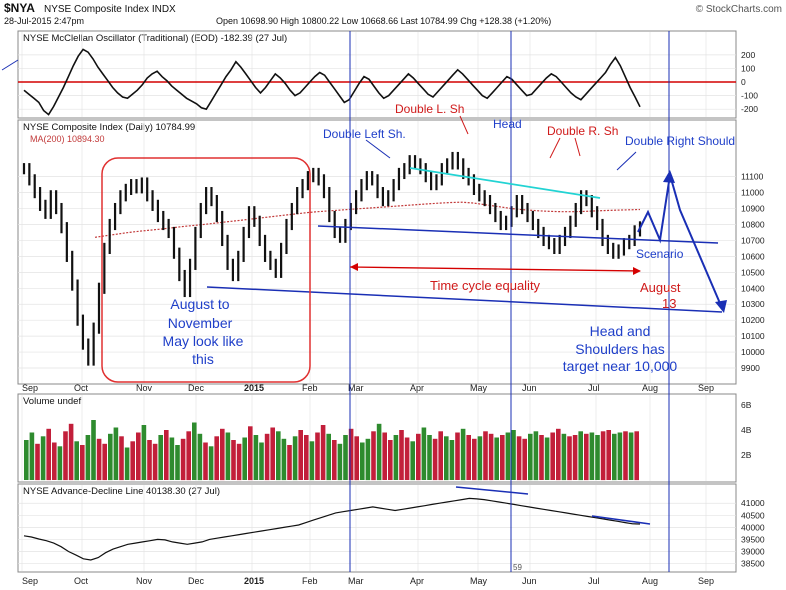 The width and height of the screenshot is (786, 590). Describe the element at coordinates (331, 450) in the screenshot. I see `volume-plot` at that location.